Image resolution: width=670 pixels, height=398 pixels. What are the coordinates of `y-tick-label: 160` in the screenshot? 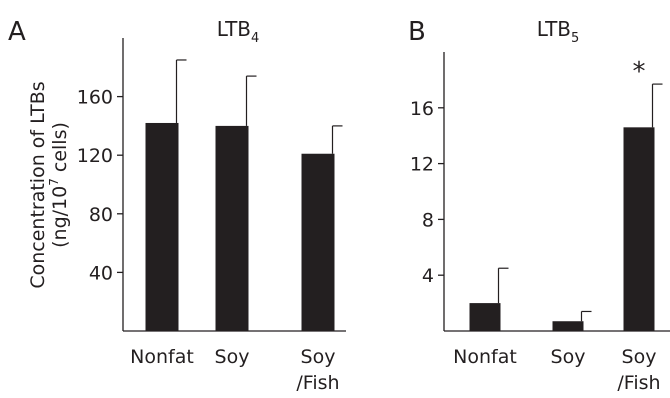 It's located at (95, 98).